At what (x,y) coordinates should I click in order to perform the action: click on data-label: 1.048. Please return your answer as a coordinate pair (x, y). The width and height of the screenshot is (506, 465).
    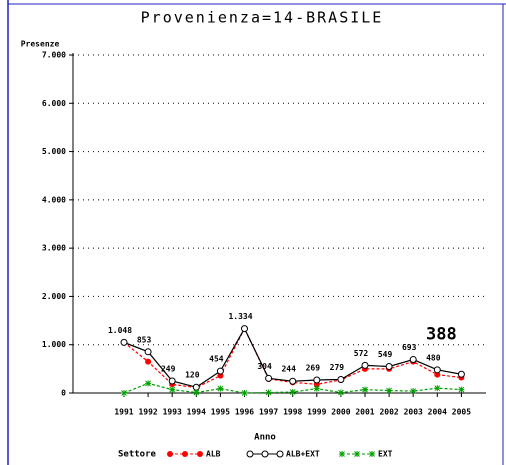
    Looking at the image, I should click on (120, 330).